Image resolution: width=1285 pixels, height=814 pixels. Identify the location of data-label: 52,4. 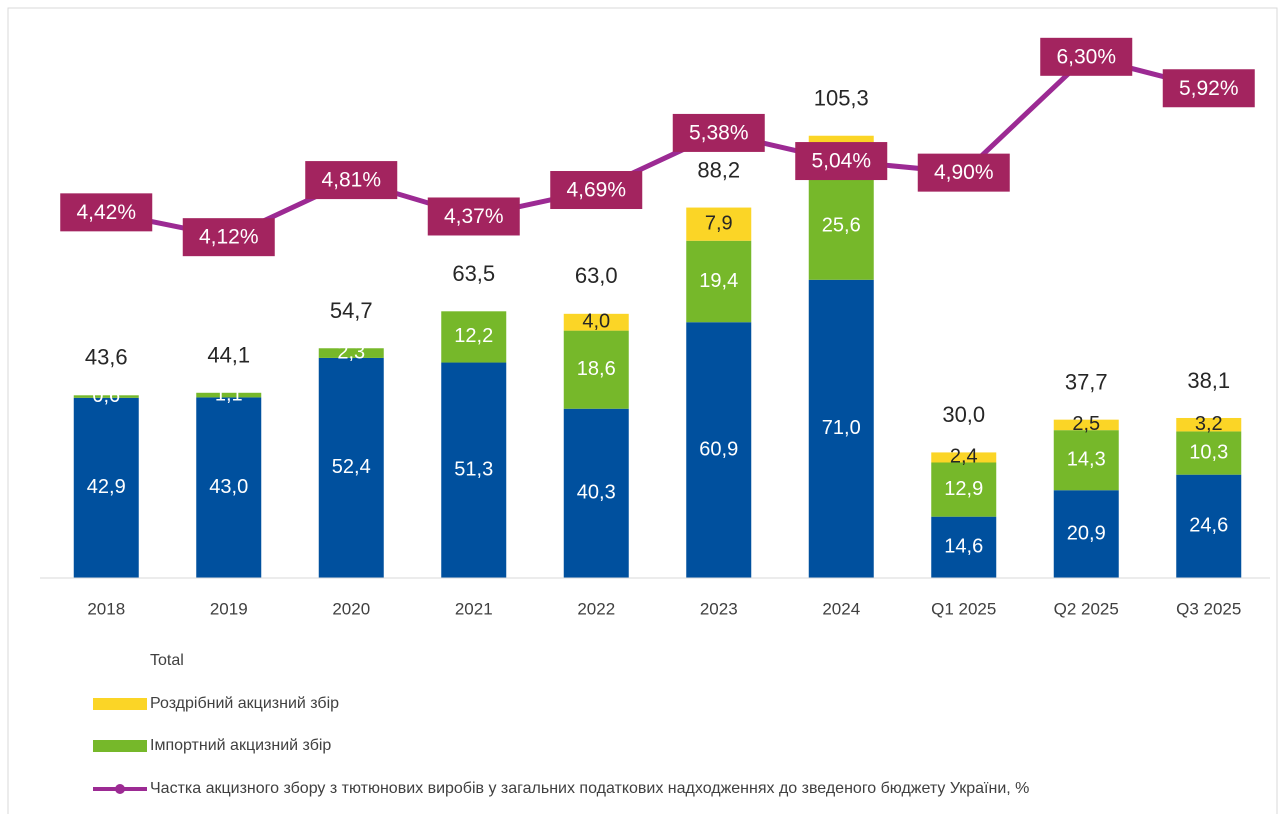
(351, 467).